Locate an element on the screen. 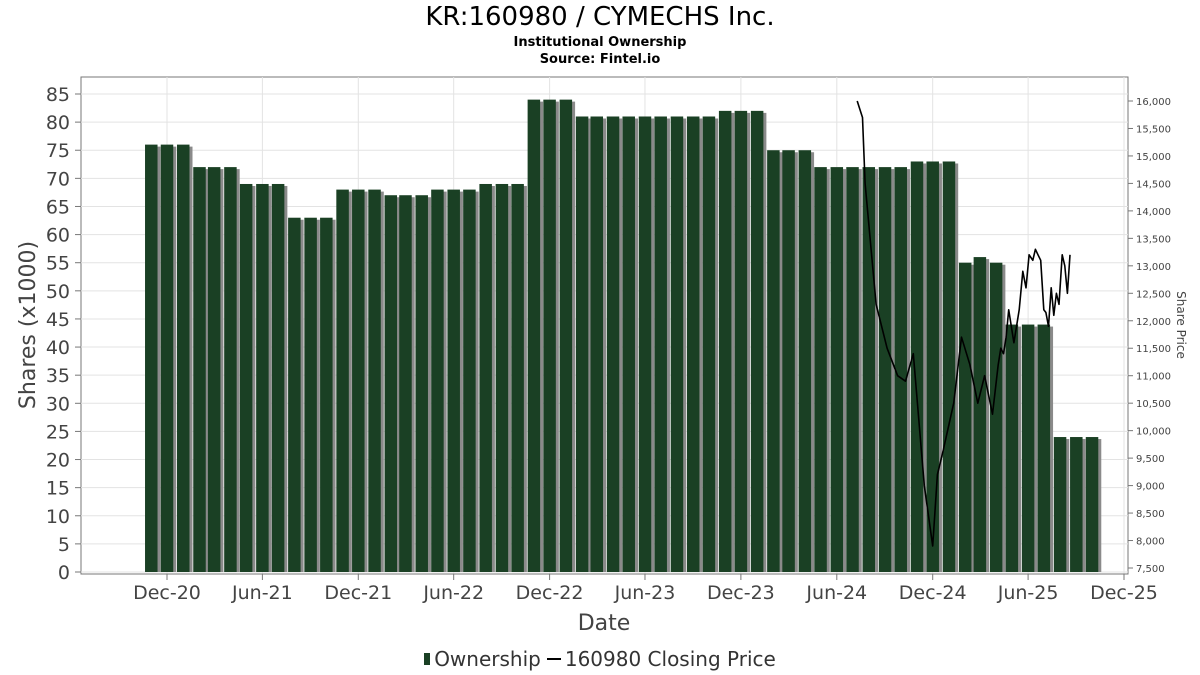 The image size is (1200, 675). y-tick-label: 40 is located at coordinates (58, 348).